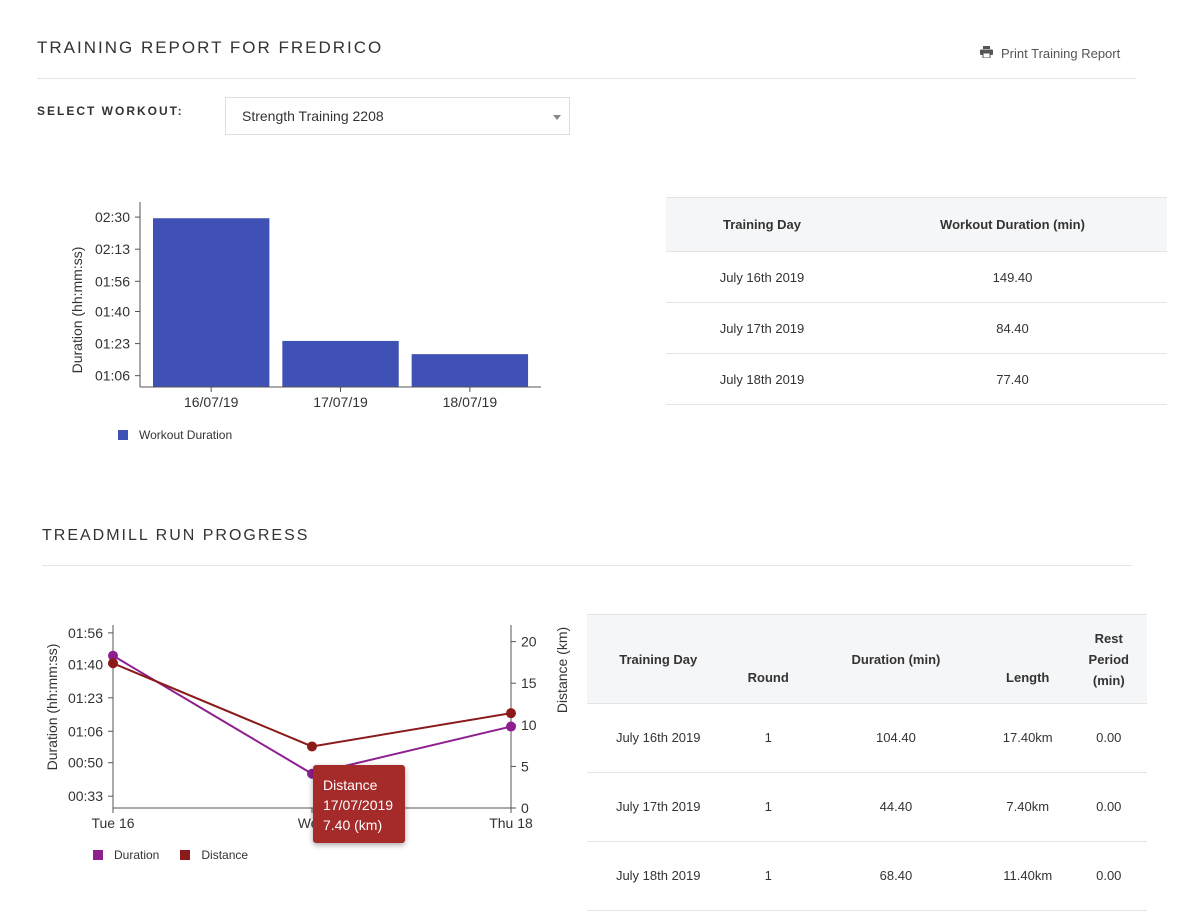 The height and width of the screenshot is (911, 1194). I want to click on bar-y-tick-label: 02:13, so click(112, 249).